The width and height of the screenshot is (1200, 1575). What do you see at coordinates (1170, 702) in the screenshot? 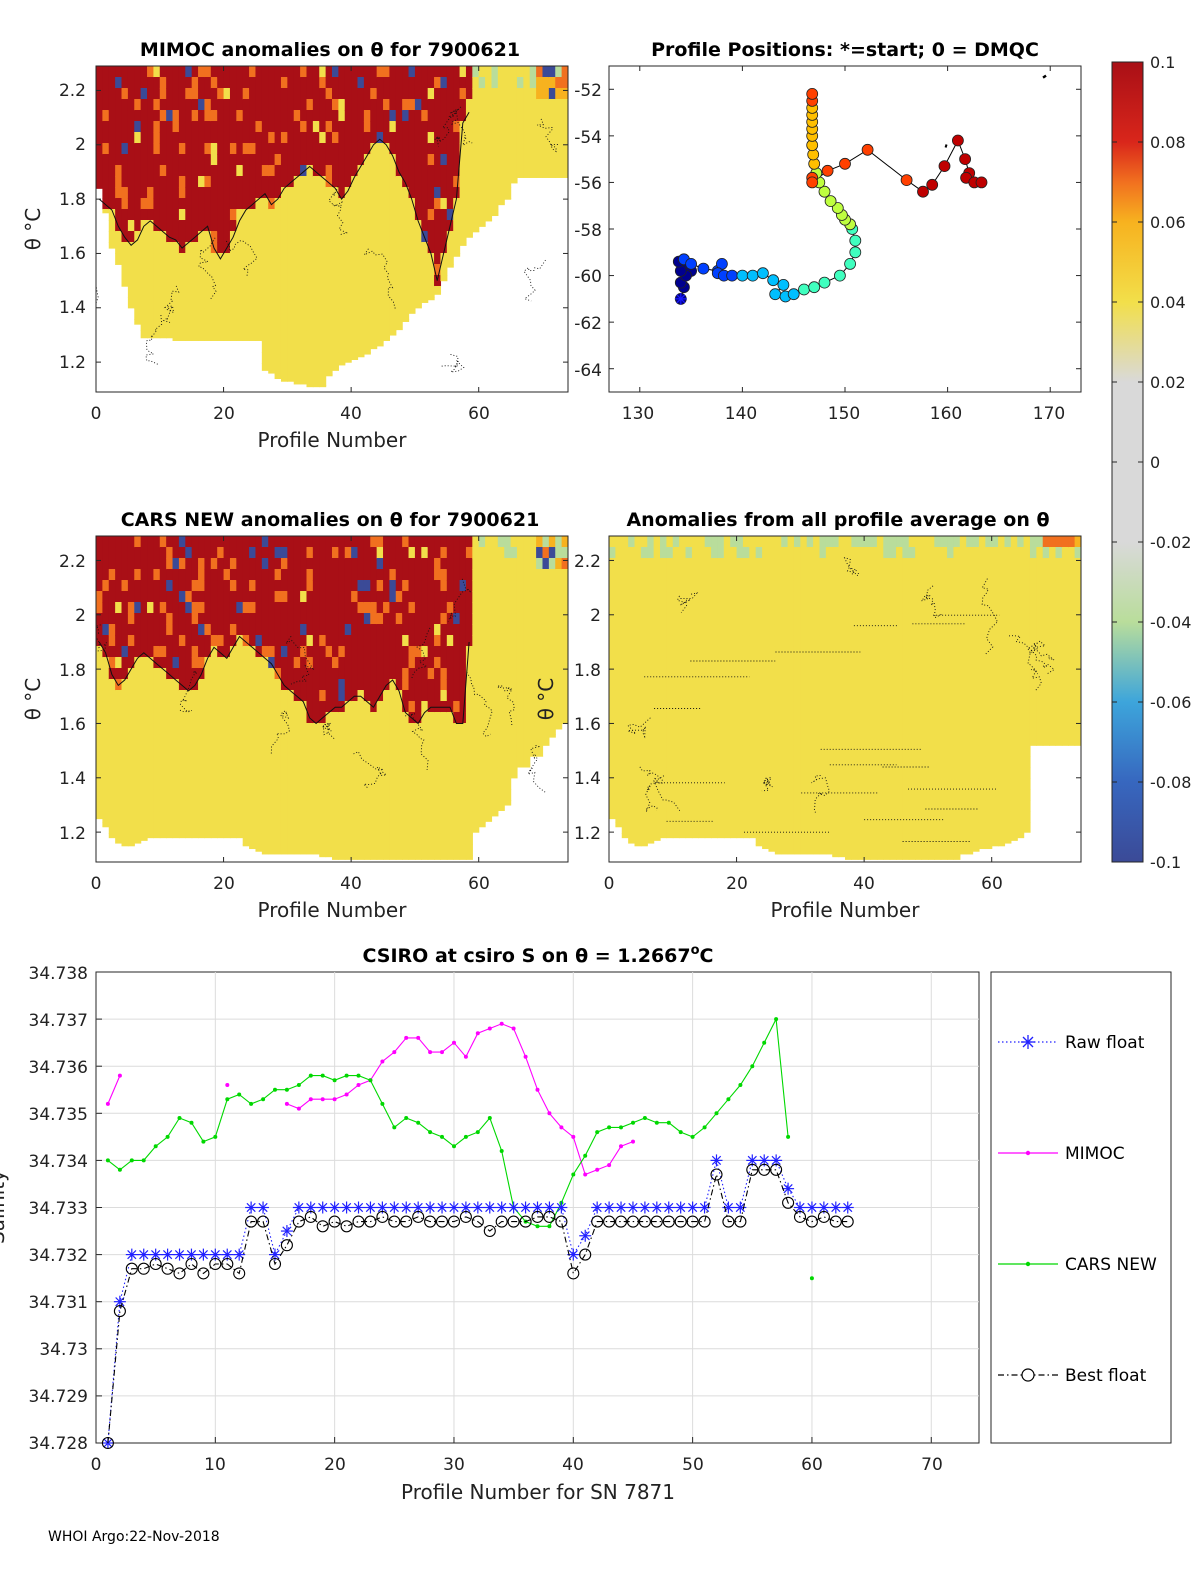
I see `colorbar-tick--0.06: -0.06` at bounding box center [1170, 702].